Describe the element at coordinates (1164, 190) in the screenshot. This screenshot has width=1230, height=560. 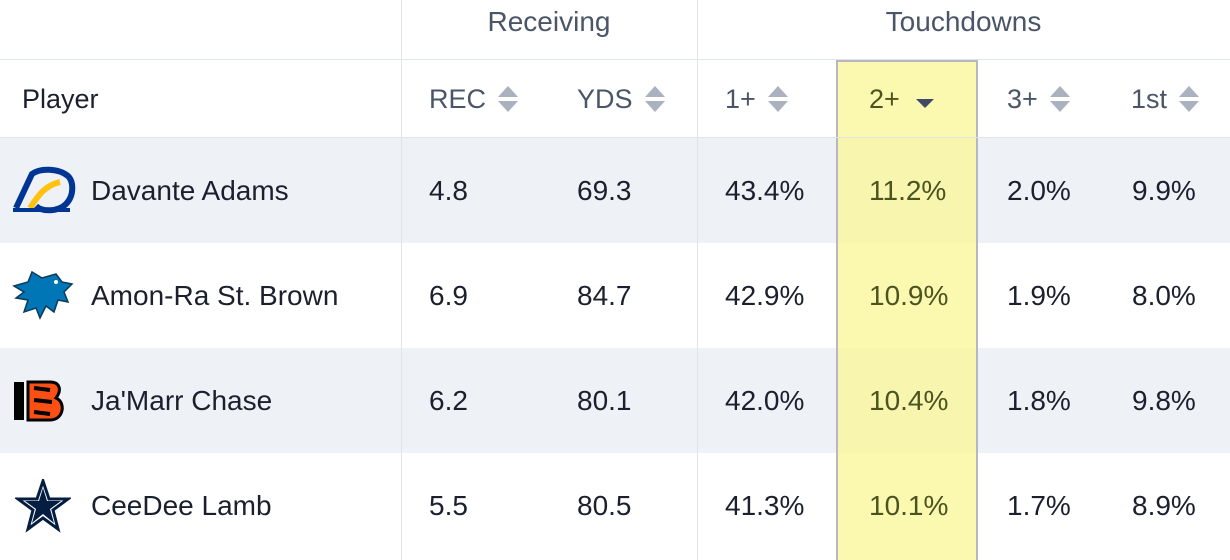
I see `first-td-value: 9.9%` at that location.